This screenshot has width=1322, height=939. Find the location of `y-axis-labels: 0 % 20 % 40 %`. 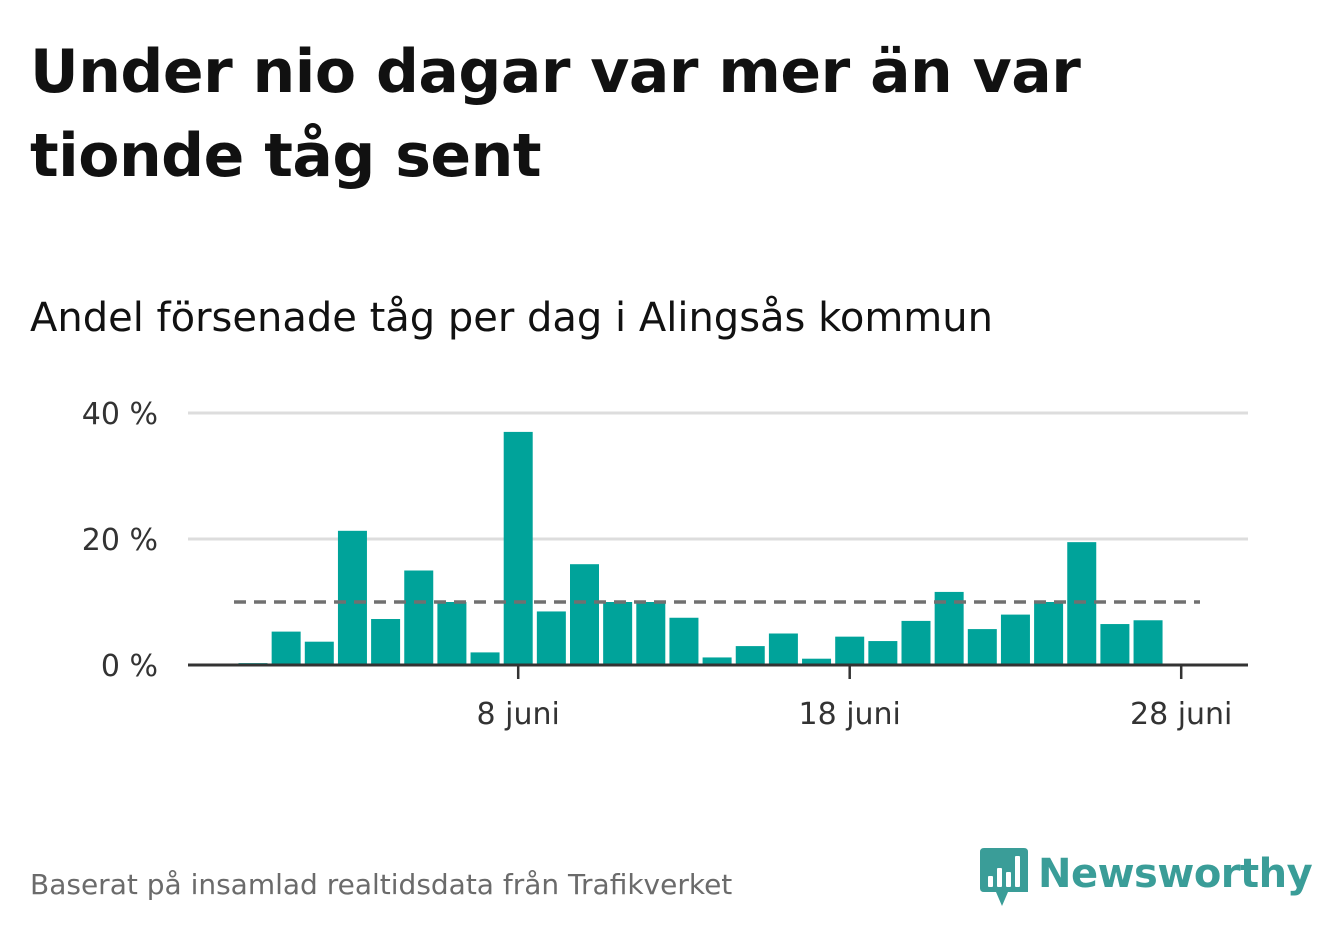

y-axis-labels: 0 % 20 % 40 % is located at coordinates (120, 540).